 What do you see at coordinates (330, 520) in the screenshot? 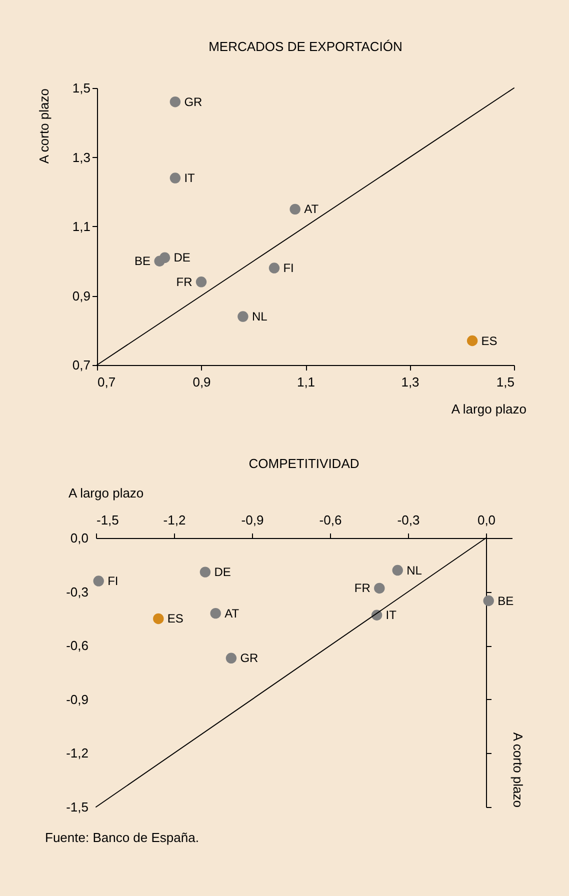
I see `x-tick-label: -0,6` at bounding box center [330, 520].